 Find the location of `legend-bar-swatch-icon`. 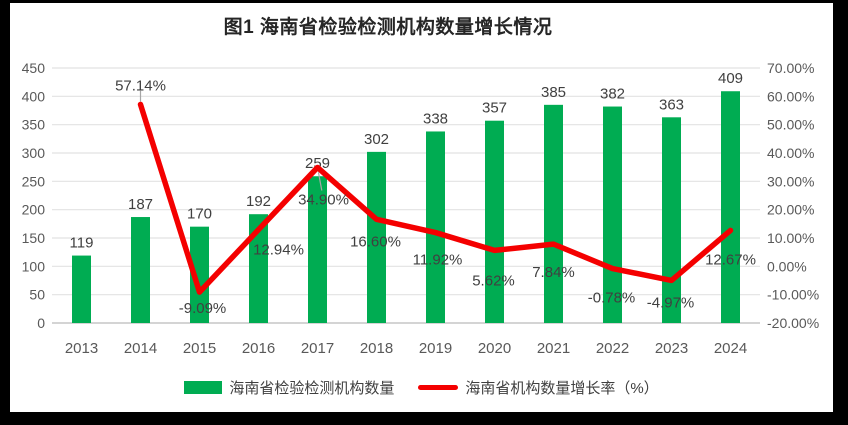

legend-bar-swatch-icon is located at coordinates (203, 387).